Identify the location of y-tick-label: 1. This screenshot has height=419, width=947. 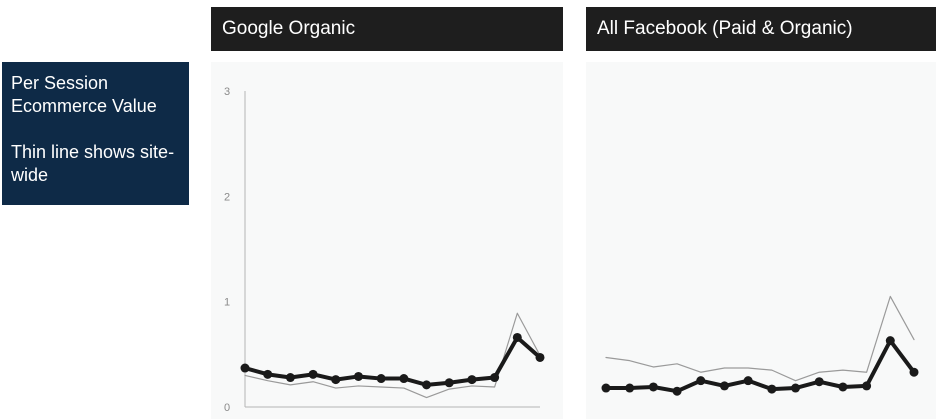
(227, 303).